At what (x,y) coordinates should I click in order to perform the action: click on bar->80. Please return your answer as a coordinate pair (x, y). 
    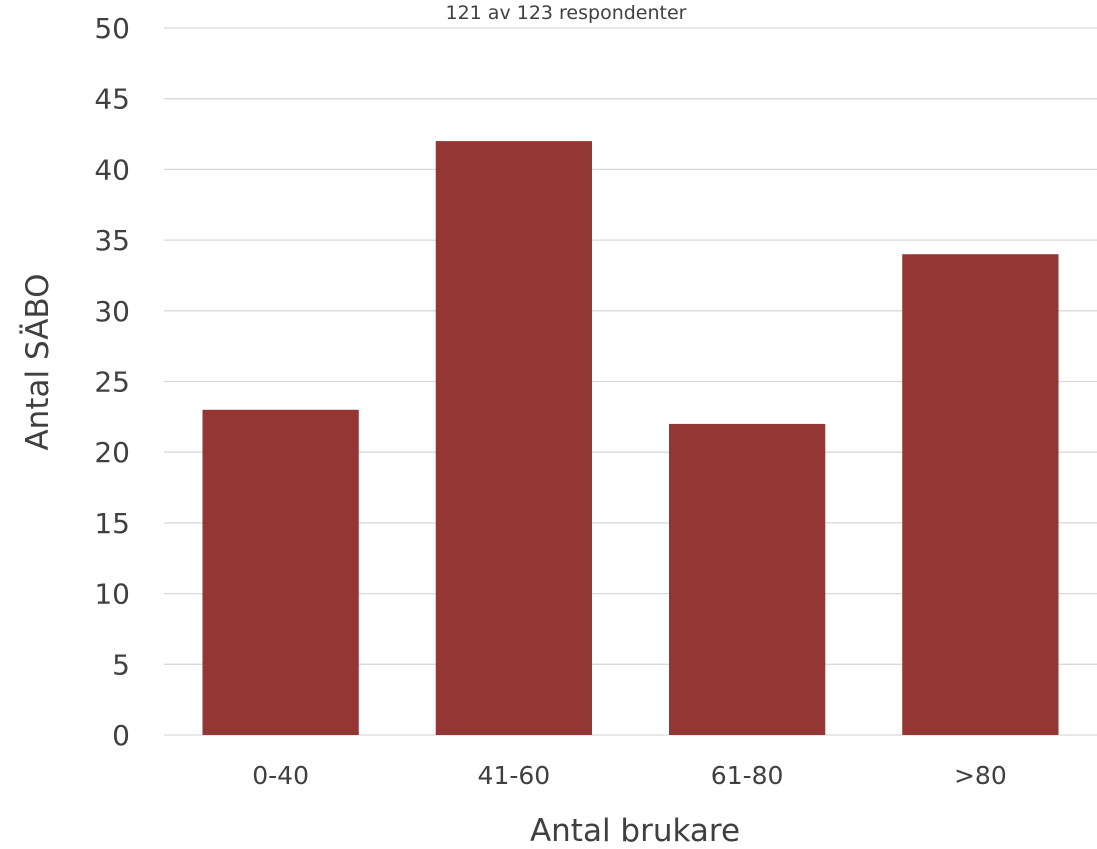
    Looking at the image, I should click on (980, 495).